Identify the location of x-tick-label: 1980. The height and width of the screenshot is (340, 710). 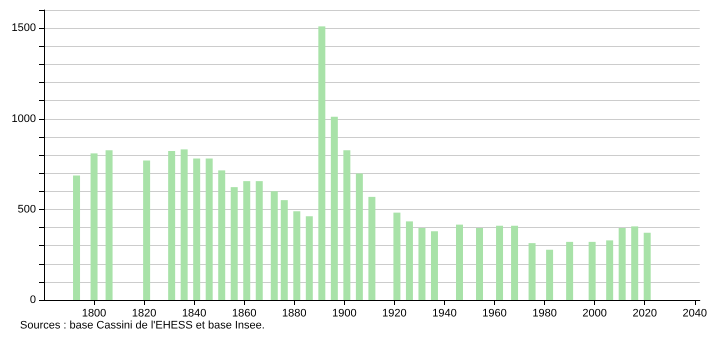
(544, 314).